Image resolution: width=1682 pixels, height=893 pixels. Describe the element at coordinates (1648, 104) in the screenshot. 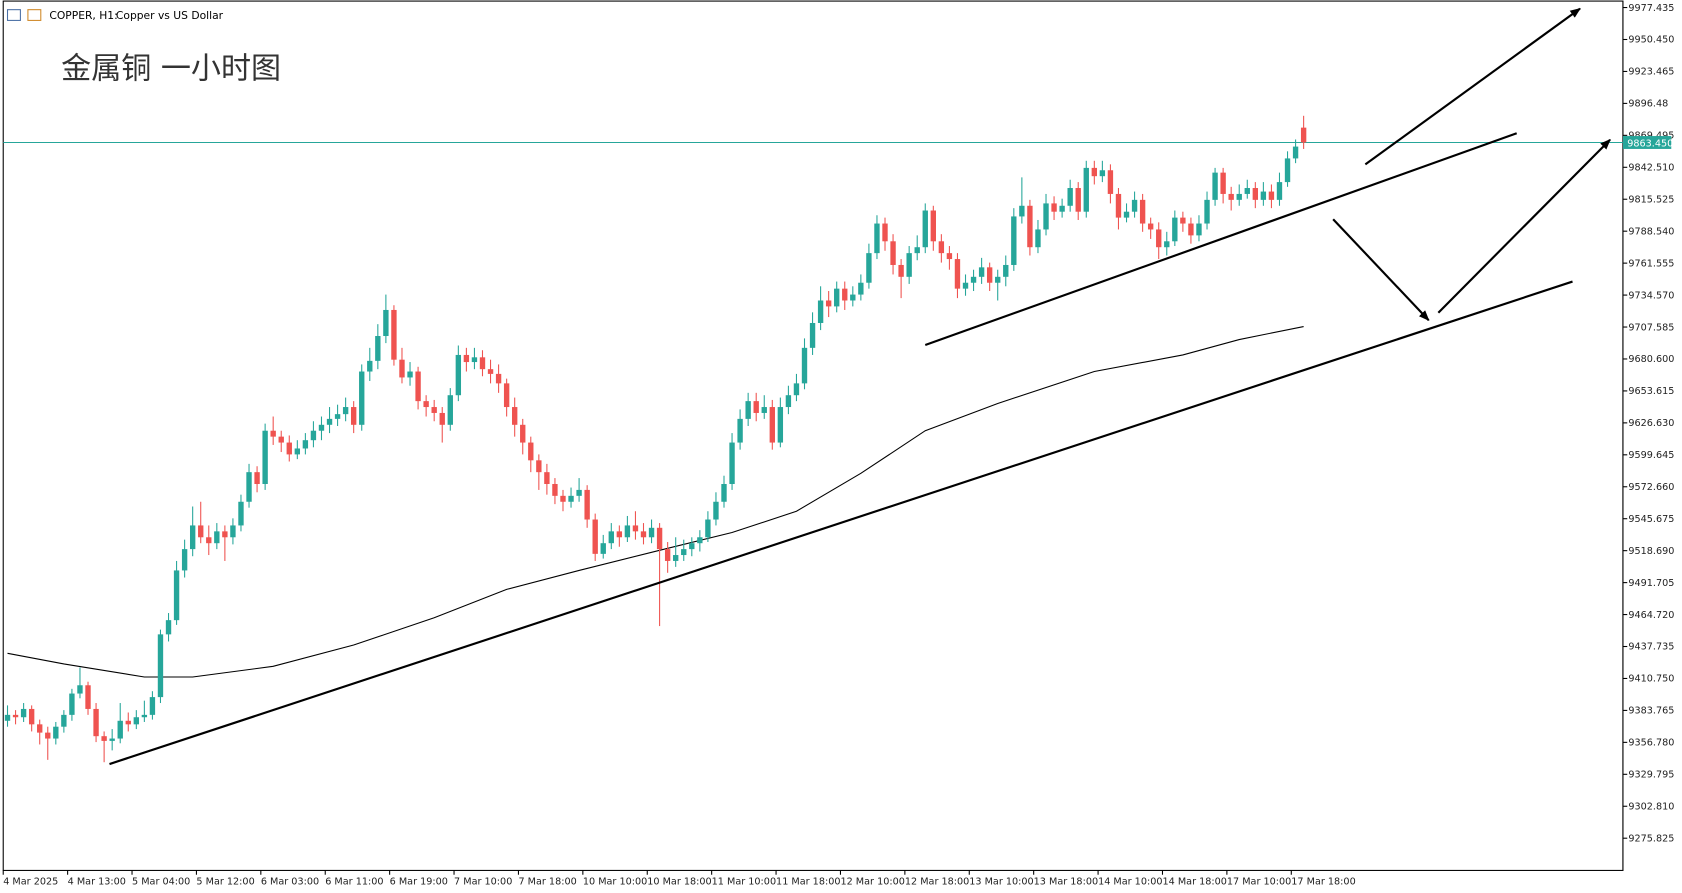

I see `y-tick-label: 9896.48` at that location.